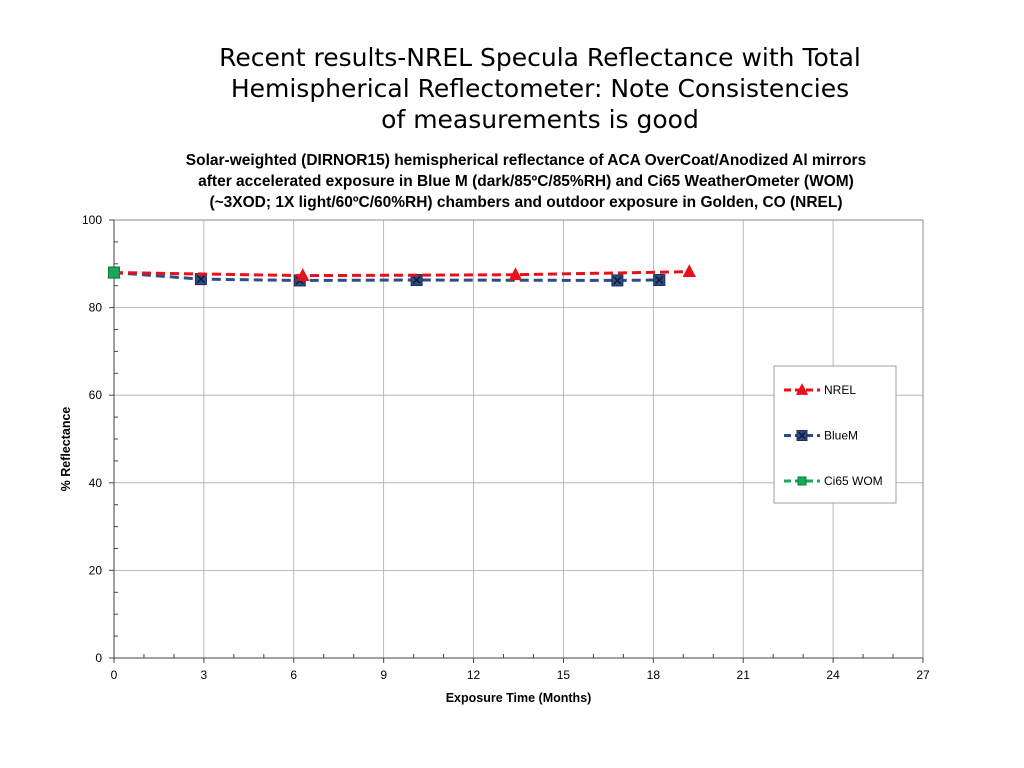 The image size is (1024, 768). Describe the element at coordinates (654, 675) in the screenshot. I see `x-tick-label: 18` at that location.